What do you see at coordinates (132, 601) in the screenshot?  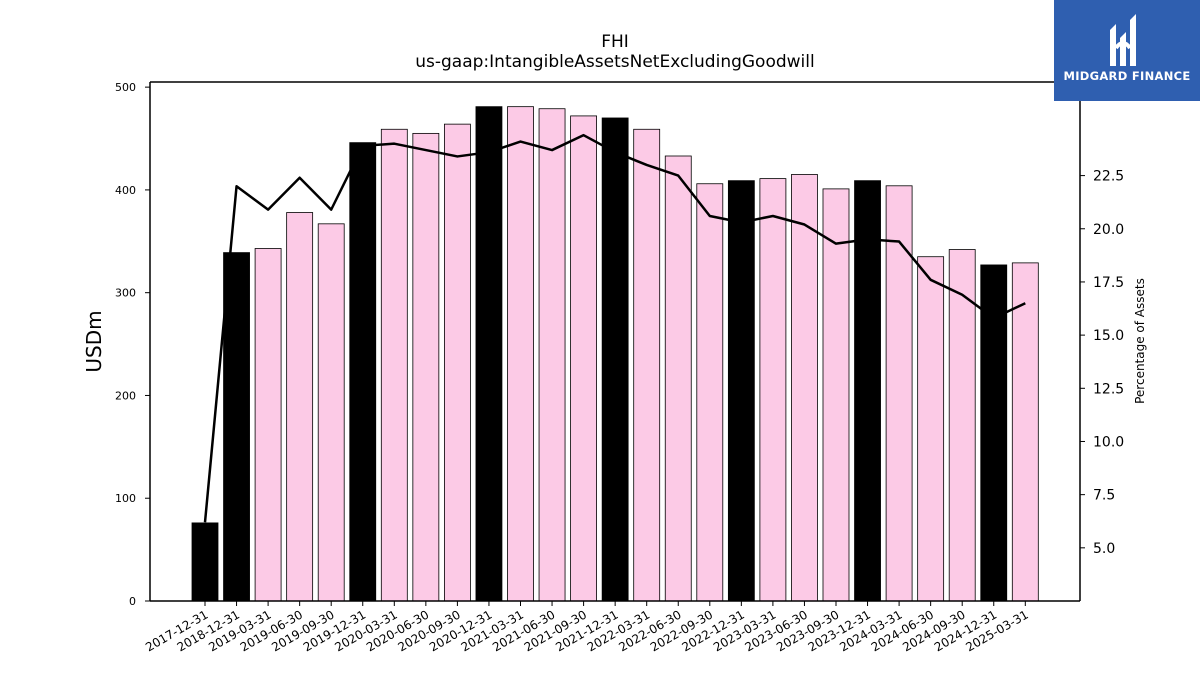 I see `y-tick-label: 0` at bounding box center [132, 601].